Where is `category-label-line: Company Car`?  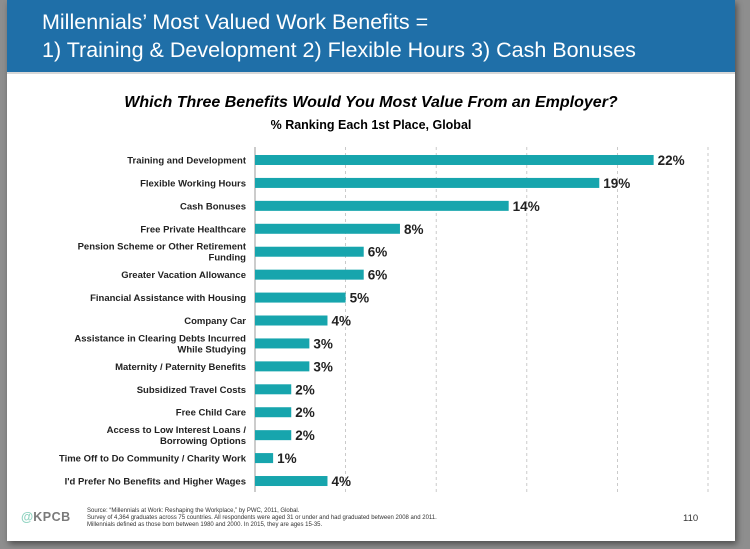 category-label-line: Company Car is located at coordinates (215, 321).